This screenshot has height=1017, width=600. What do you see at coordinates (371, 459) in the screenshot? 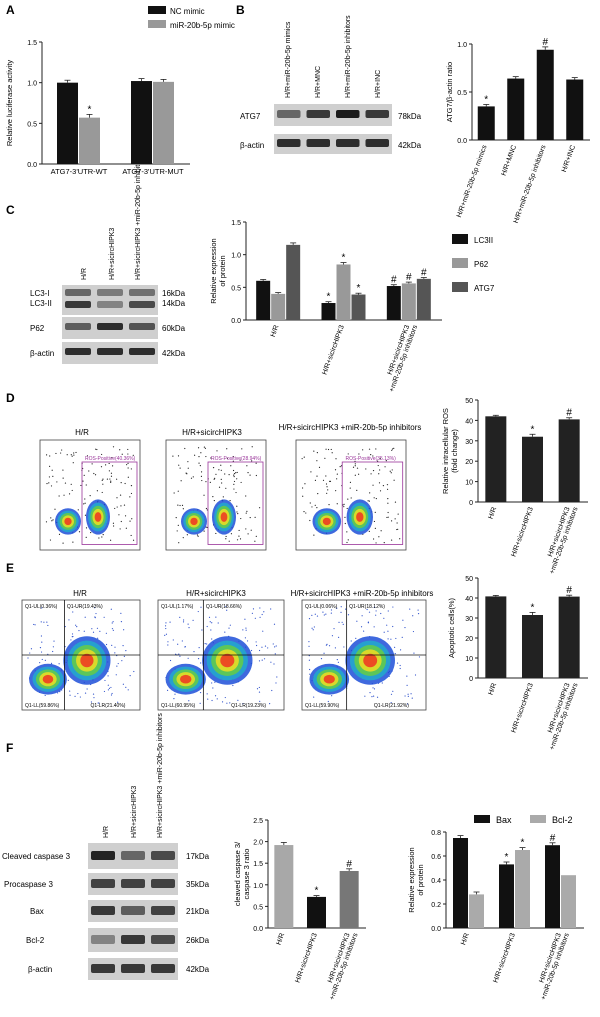
I see `flow-d-3-gate-label: ROS-Positive(35.13%)` at bounding box center [371, 459].